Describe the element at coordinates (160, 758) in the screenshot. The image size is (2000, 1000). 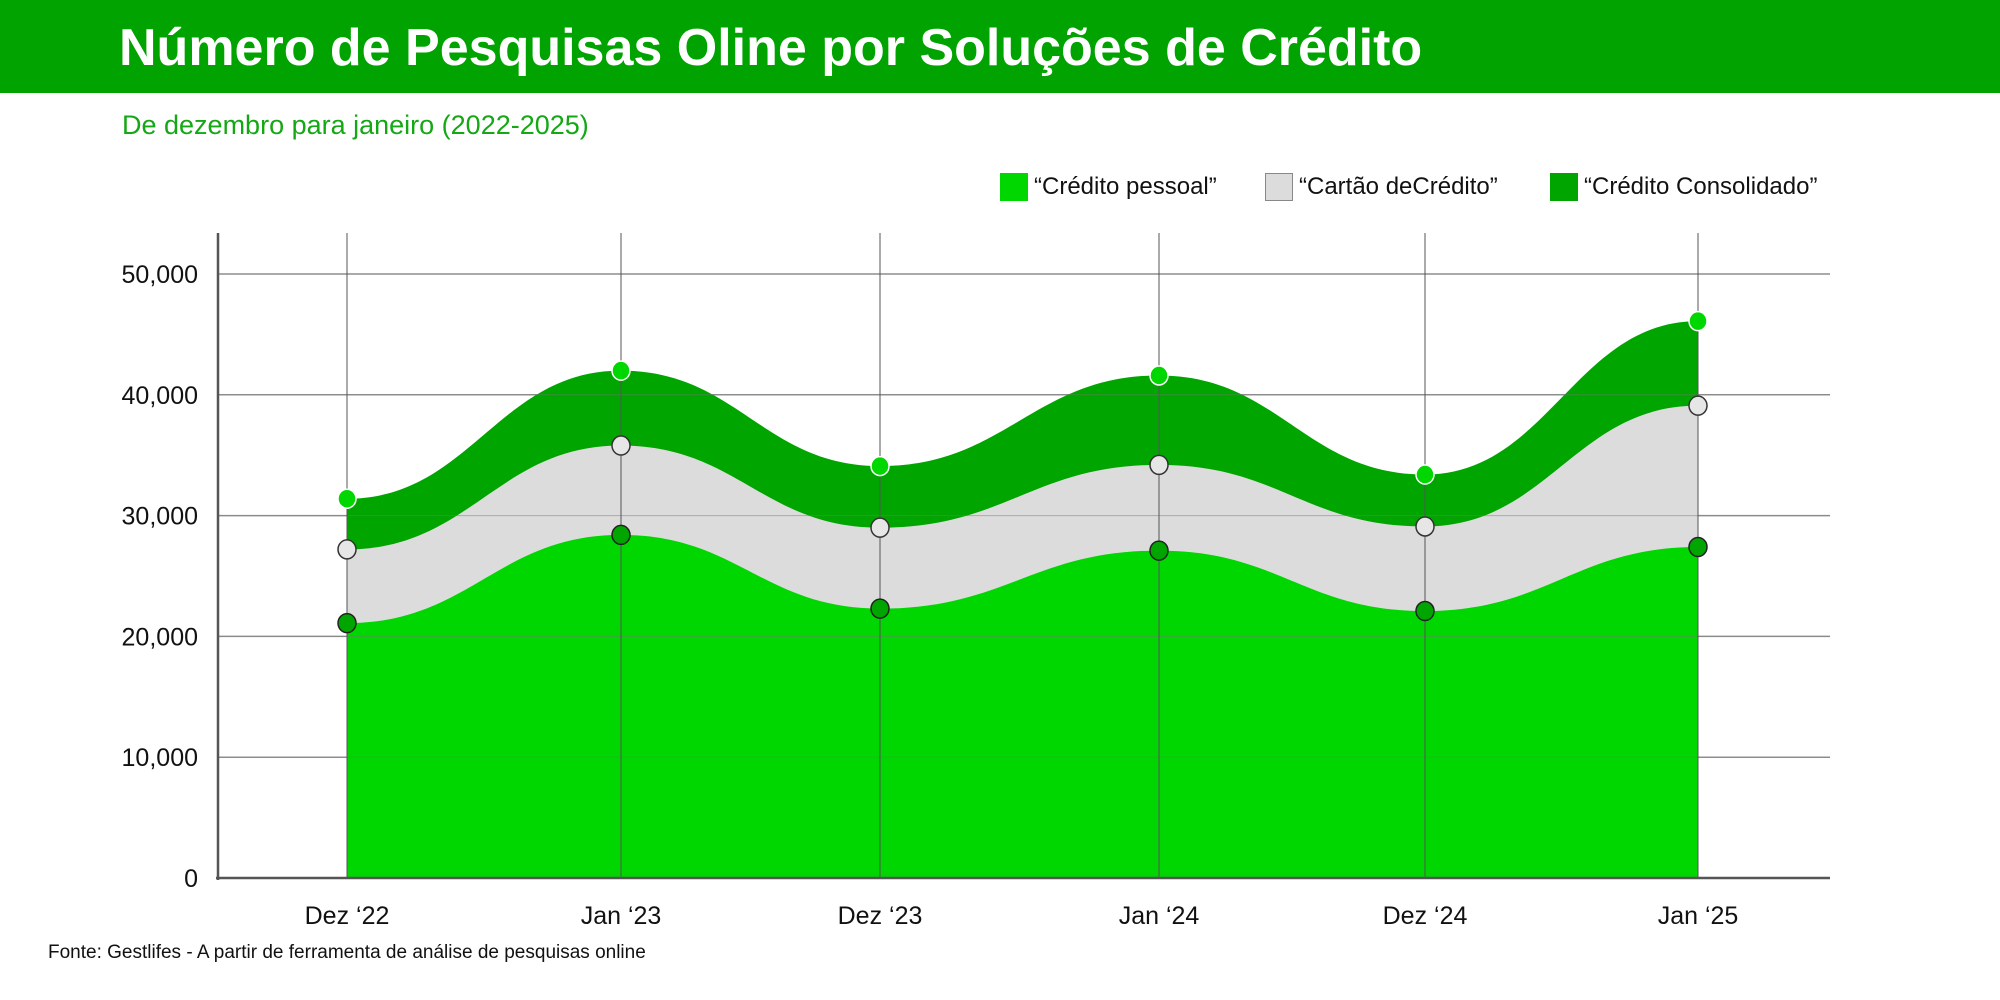
I see `y-tick-label: 10,000` at that location.